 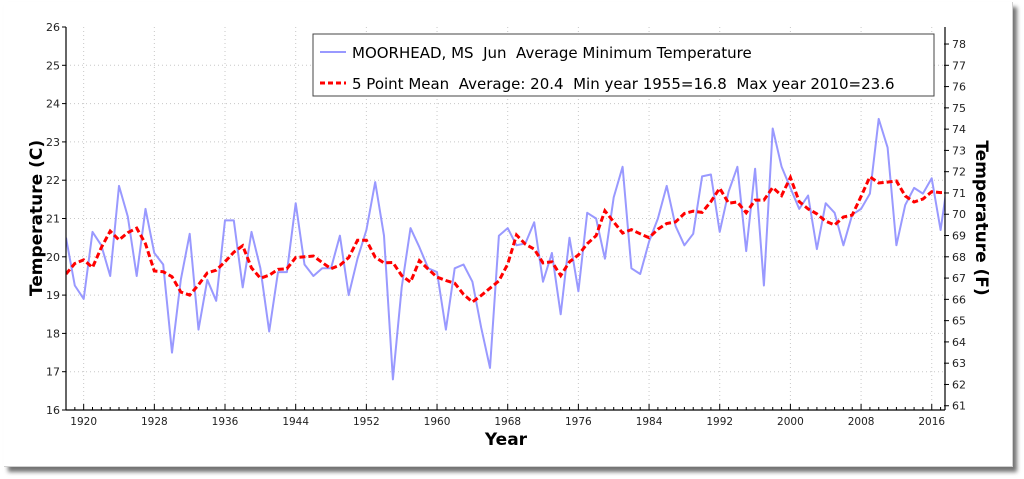 I want to click on x-tick-label: 1968, so click(x=507, y=422).